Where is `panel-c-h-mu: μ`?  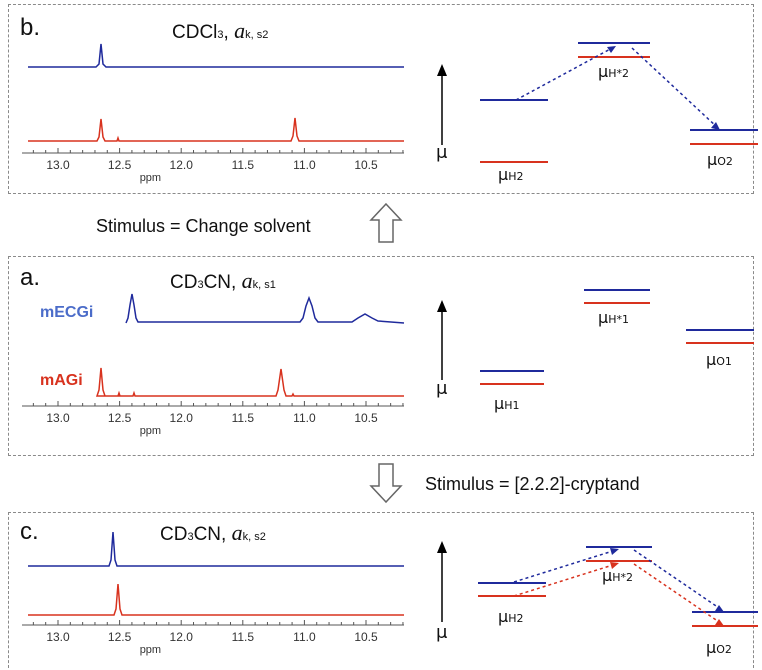
panel-c-h-mu: μ is located at coordinates (503, 616).